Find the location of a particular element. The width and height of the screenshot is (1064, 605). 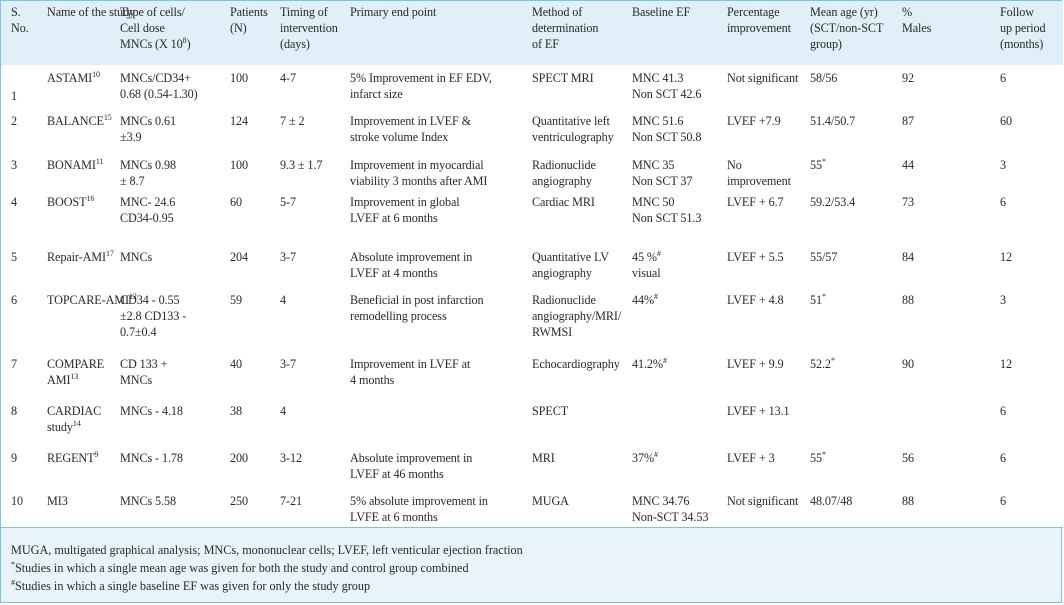

cell-sno: 7 is located at coordinates (14, 364).